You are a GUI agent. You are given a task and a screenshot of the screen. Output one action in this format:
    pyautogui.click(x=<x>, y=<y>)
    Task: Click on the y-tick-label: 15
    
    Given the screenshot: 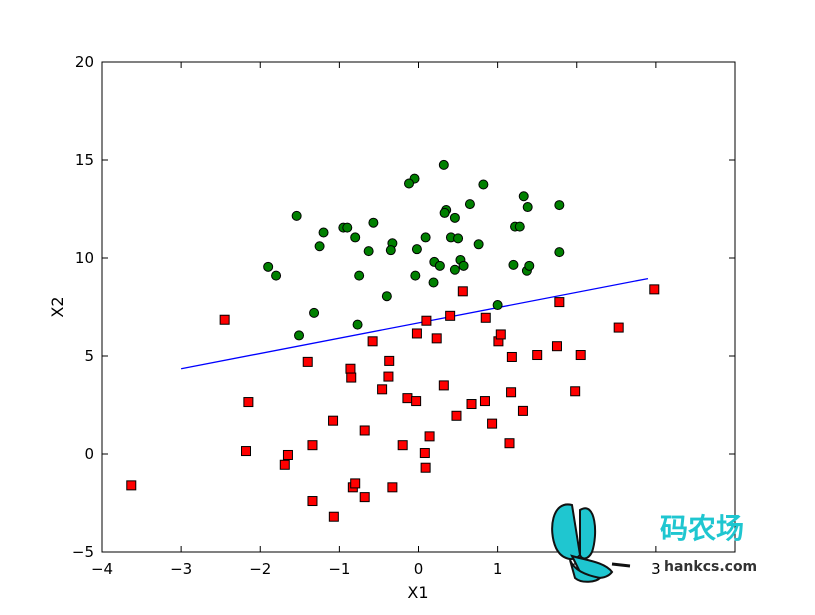 What is the action you would take?
    pyautogui.click(x=84, y=160)
    